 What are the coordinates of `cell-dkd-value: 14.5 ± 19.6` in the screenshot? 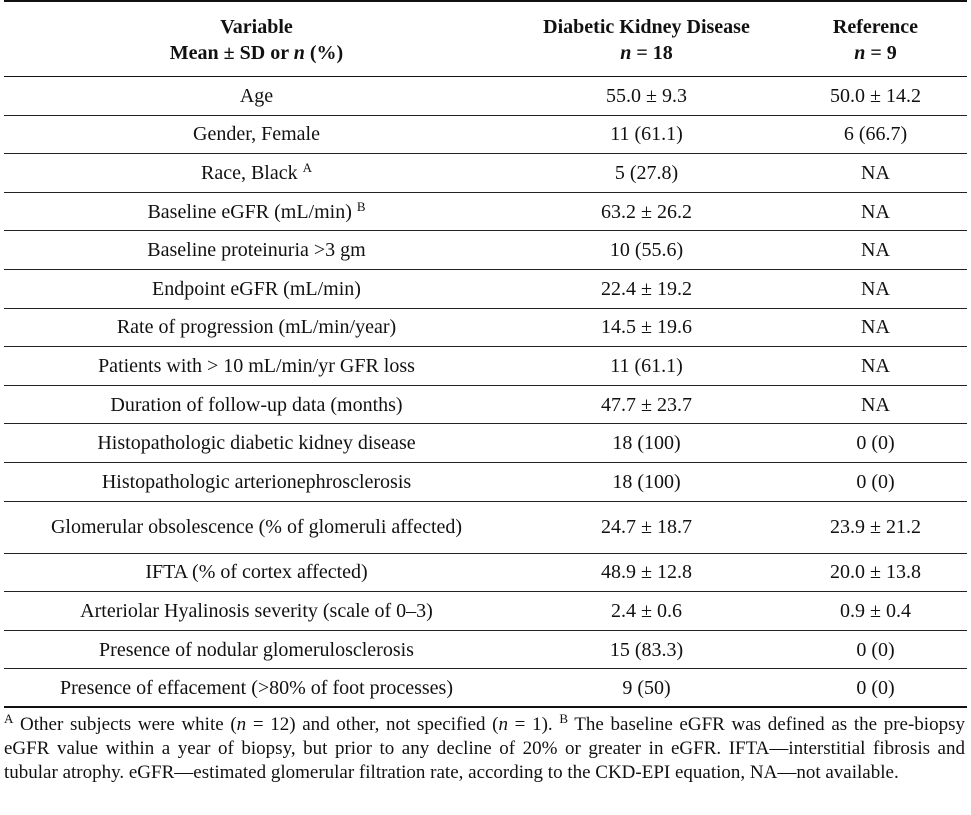 It's located at (646, 327).